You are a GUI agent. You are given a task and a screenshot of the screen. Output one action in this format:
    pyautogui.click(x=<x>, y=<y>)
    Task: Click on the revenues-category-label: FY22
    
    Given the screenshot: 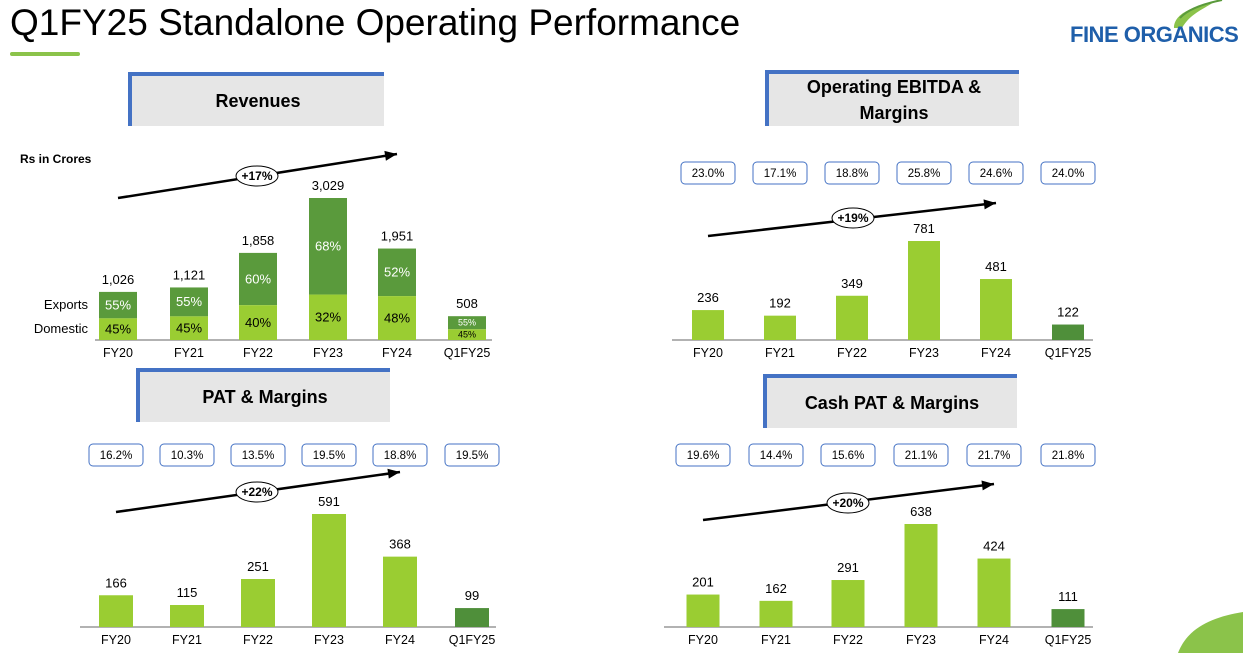 What is the action you would take?
    pyautogui.click(x=258, y=353)
    